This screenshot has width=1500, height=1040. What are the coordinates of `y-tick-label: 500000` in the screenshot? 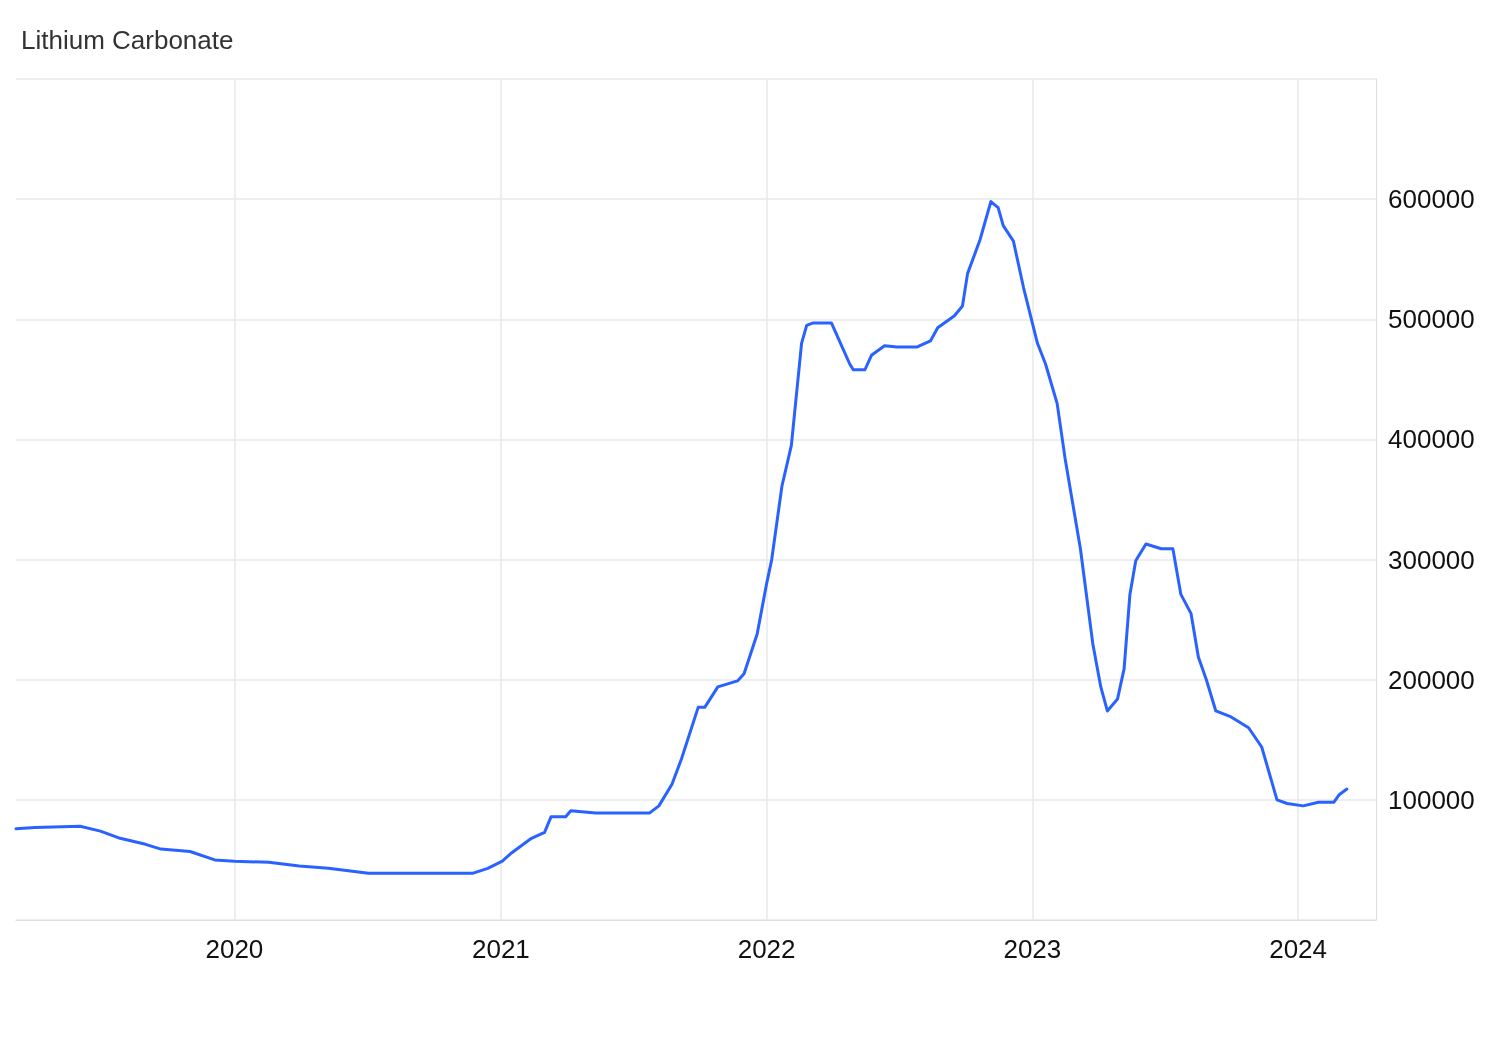 It's located at (1431, 319).